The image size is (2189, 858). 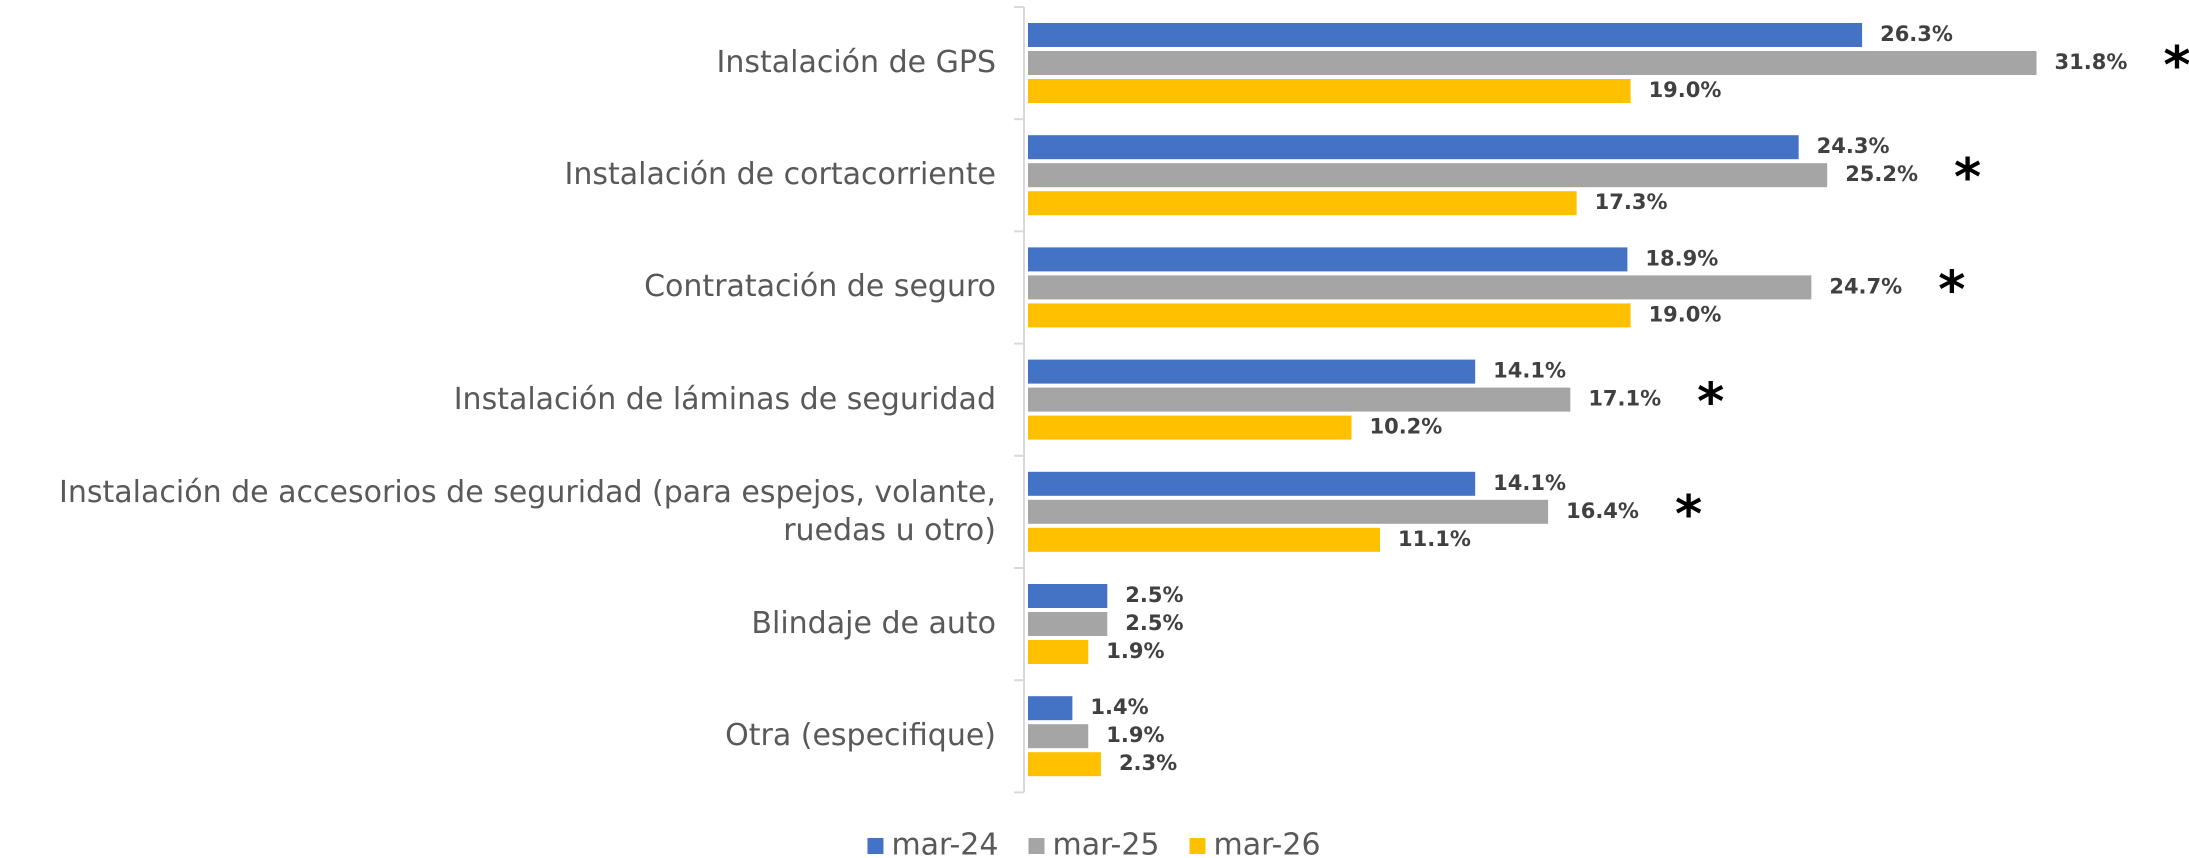 I want to click on legend-label: mar-25, so click(x=1105, y=843).